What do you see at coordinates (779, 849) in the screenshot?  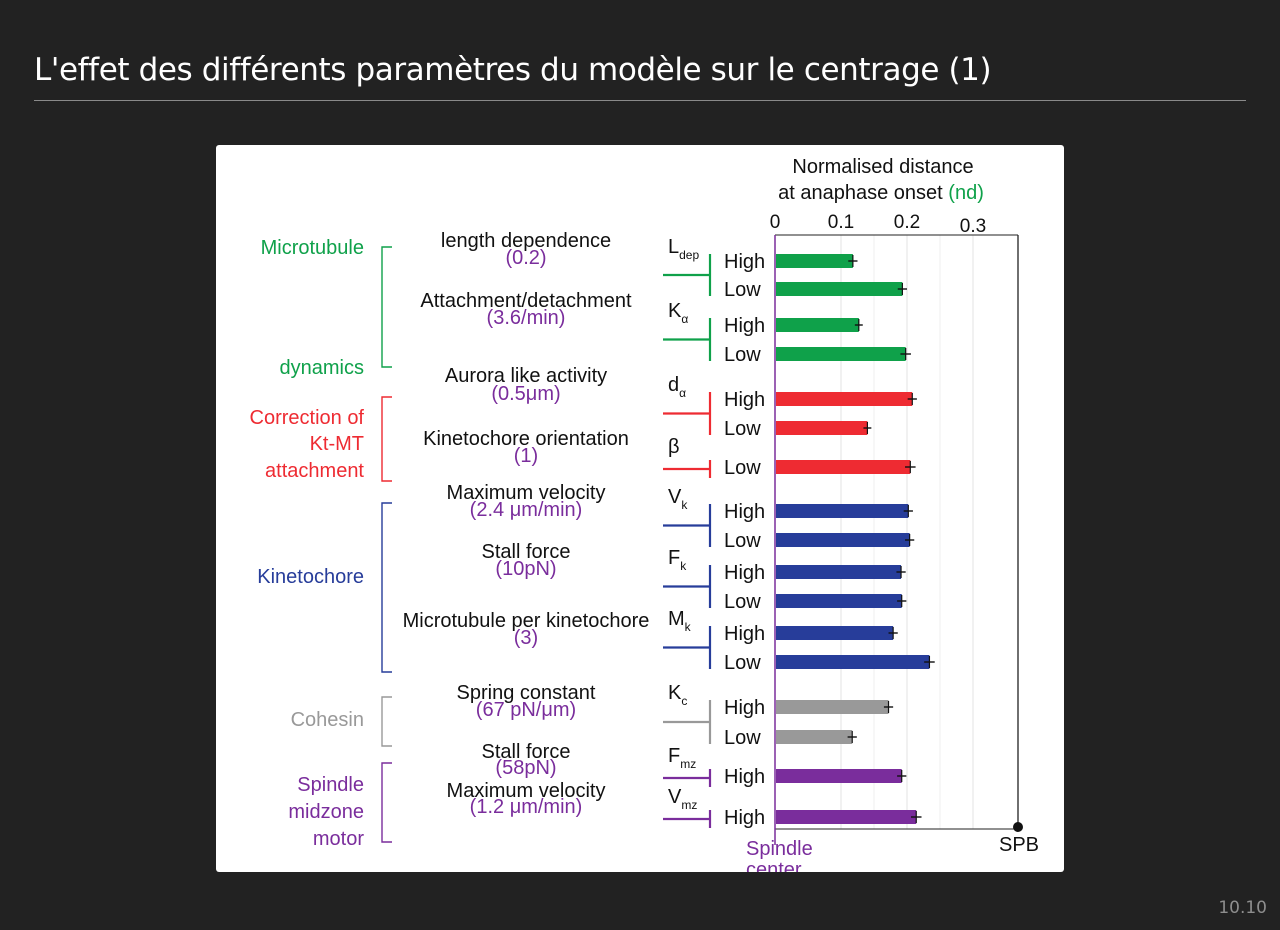 I see `spindle-center-label: Spindle` at bounding box center [779, 849].